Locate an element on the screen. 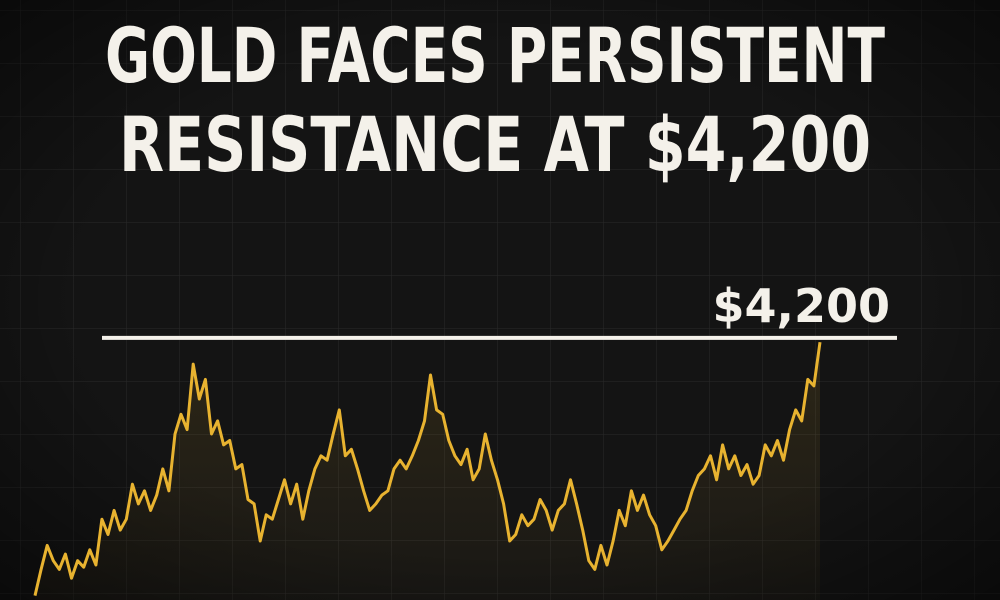 This screenshot has height=600, width=1000. title-line: RESISTANCE AT $4,200 is located at coordinates (495, 144).